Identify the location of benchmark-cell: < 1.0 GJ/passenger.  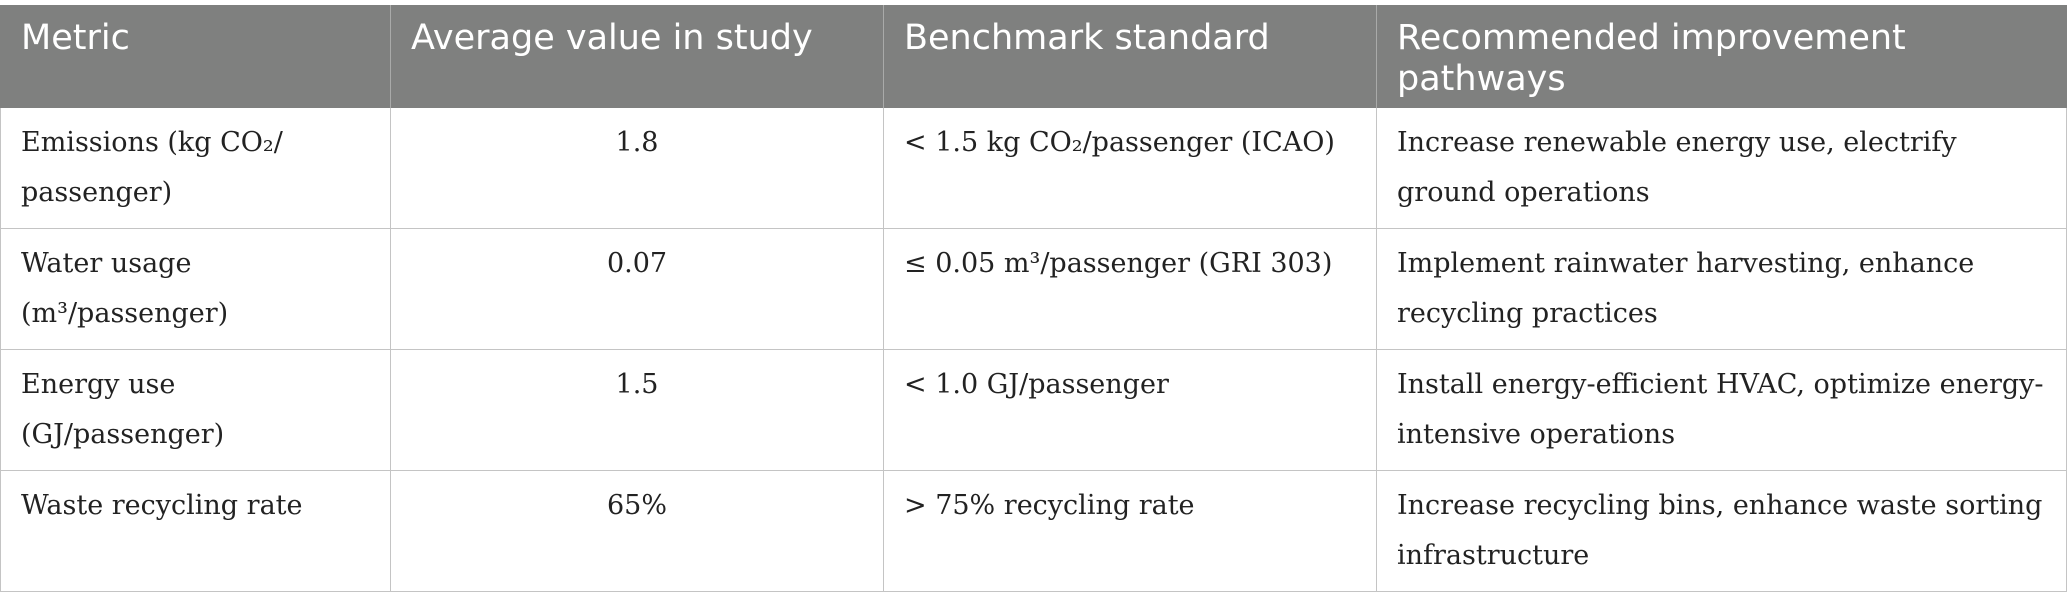
(1130, 410).